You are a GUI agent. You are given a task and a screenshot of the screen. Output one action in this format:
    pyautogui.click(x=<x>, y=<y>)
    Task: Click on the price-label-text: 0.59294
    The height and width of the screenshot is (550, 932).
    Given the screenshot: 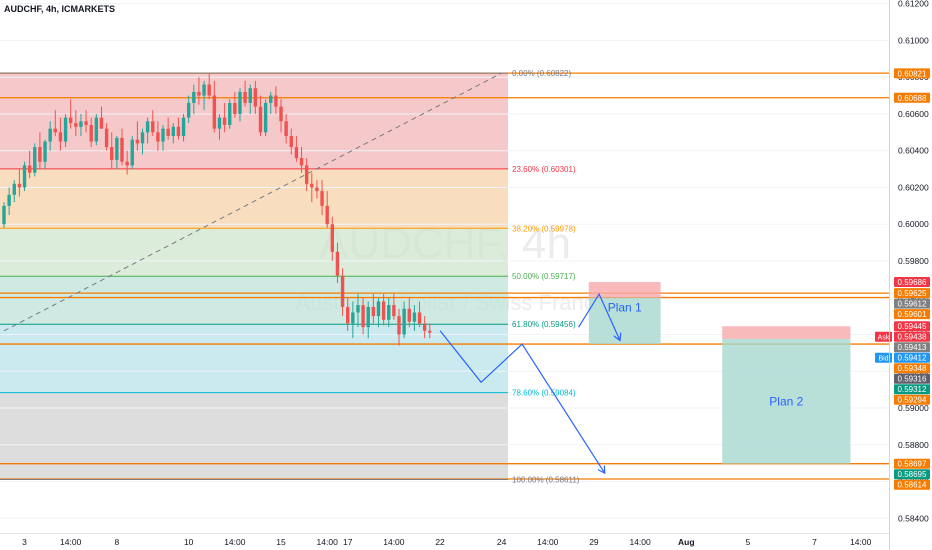 What is the action you would take?
    pyautogui.click(x=912, y=400)
    